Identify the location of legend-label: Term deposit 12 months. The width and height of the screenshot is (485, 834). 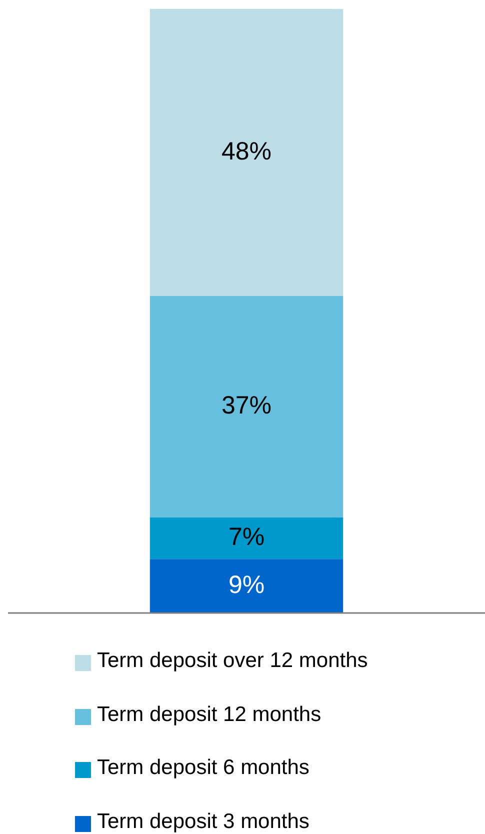
(209, 714).